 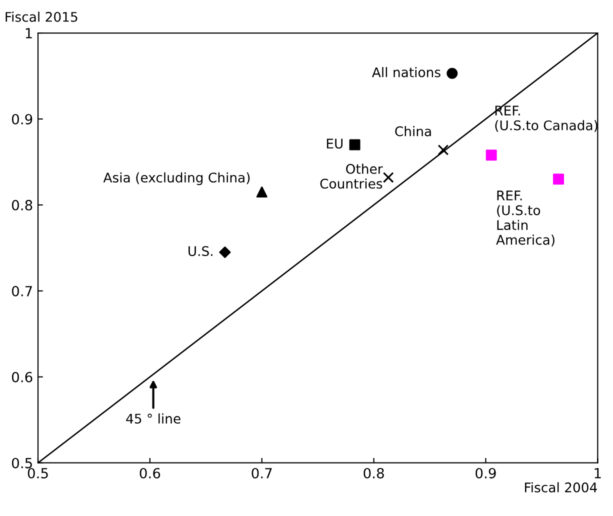 What do you see at coordinates (22, 119) in the screenshot?
I see `y-tick-label: 0.9` at bounding box center [22, 119].